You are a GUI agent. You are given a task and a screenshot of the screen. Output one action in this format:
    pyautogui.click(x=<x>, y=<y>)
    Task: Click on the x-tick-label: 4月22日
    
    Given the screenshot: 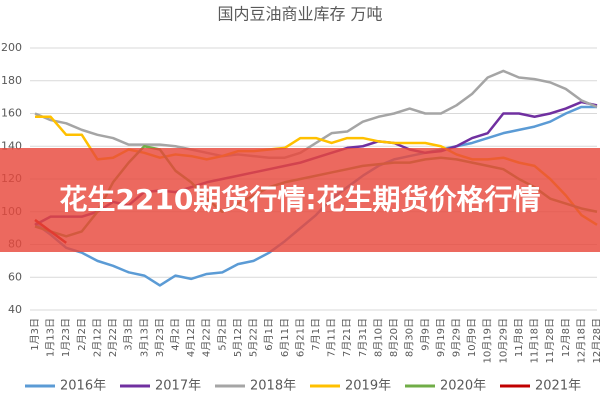 What is the action you would take?
    pyautogui.click(x=207, y=337)
    